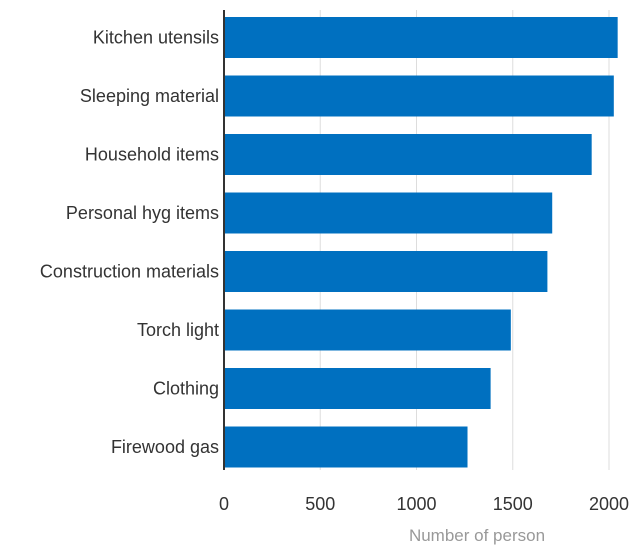 This screenshot has height=550, width=632. What do you see at coordinates (149, 96) in the screenshot?
I see `category-label: Sleeping material` at bounding box center [149, 96].